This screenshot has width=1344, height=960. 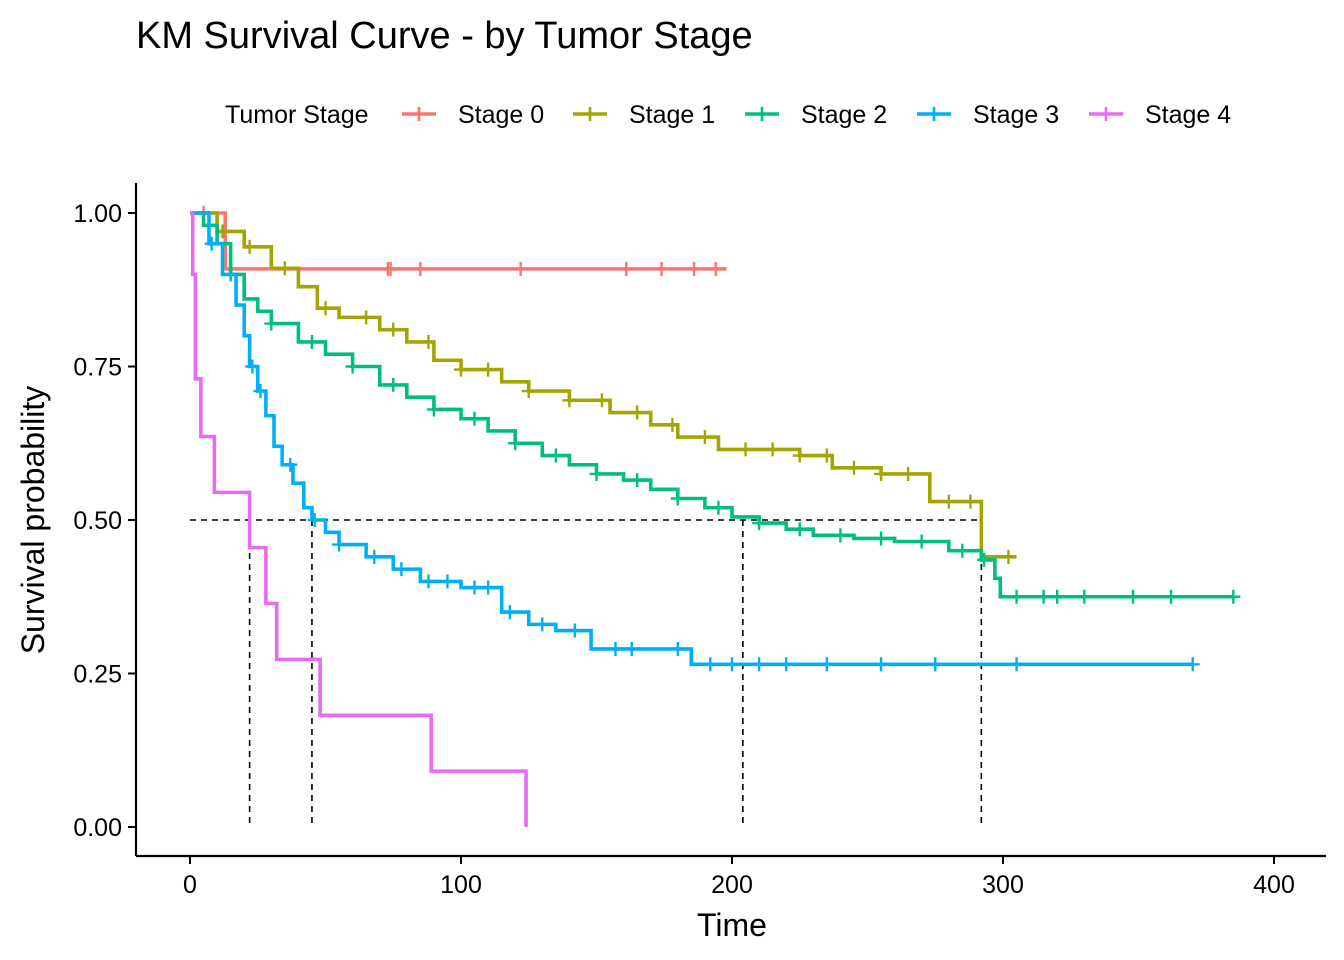 I want to click on legend-label: Stage 3, so click(x=1016, y=115).